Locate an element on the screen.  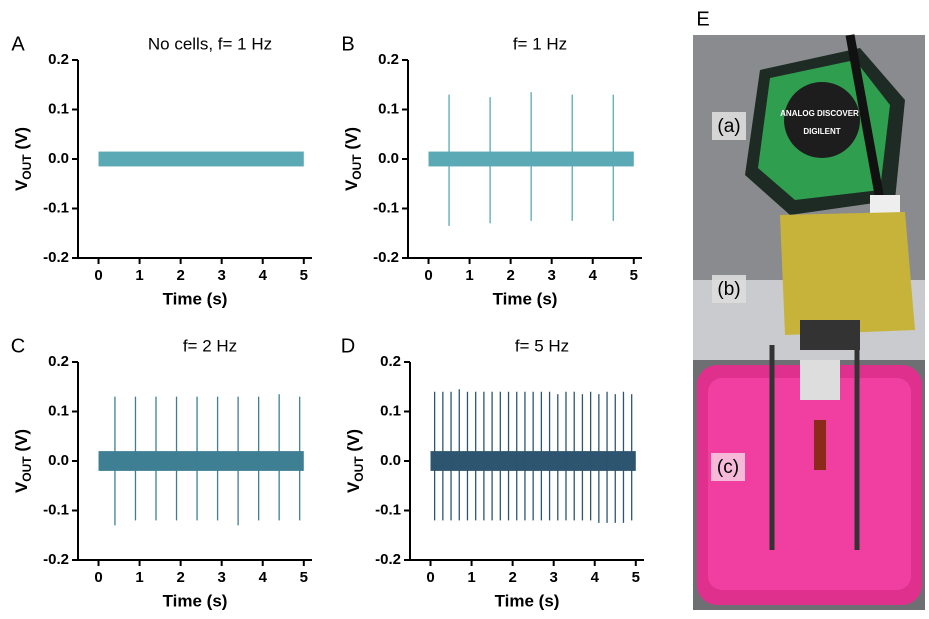
photo-chip is located at coordinates (820, 380).